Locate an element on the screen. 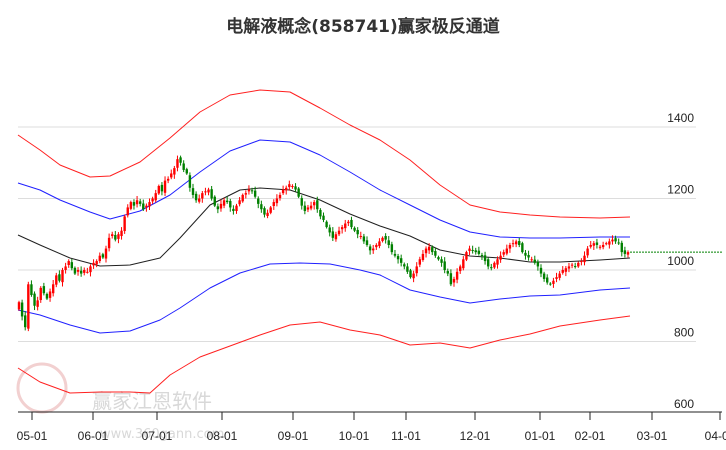  y-axis: 1400 1200 1000 800 600 is located at coordinates (680, 261).